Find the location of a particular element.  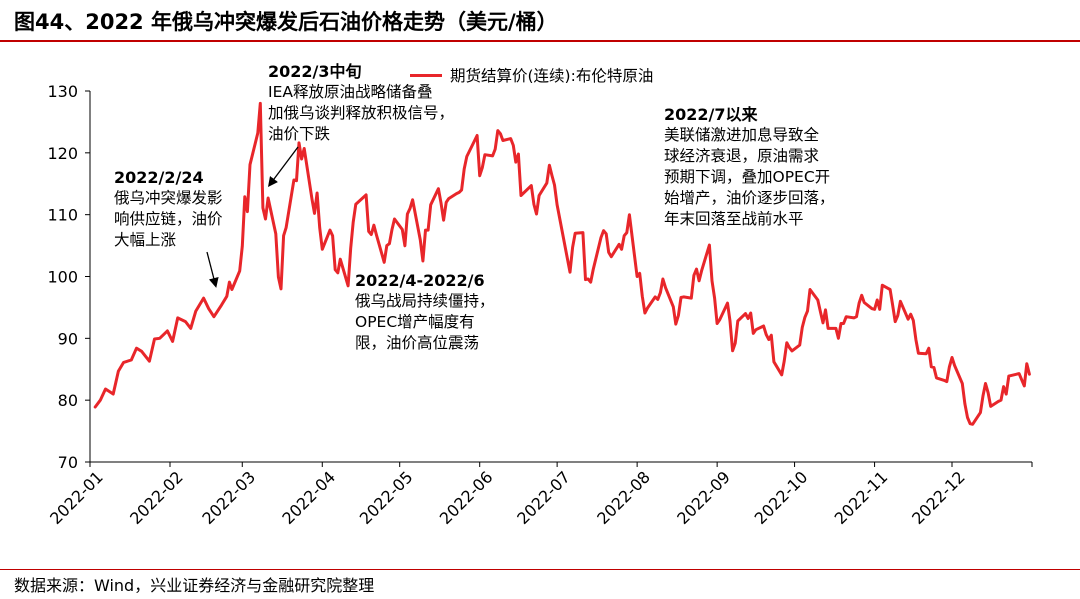

x-tick-label: 2022-03 is located at coordinates (228, 497).